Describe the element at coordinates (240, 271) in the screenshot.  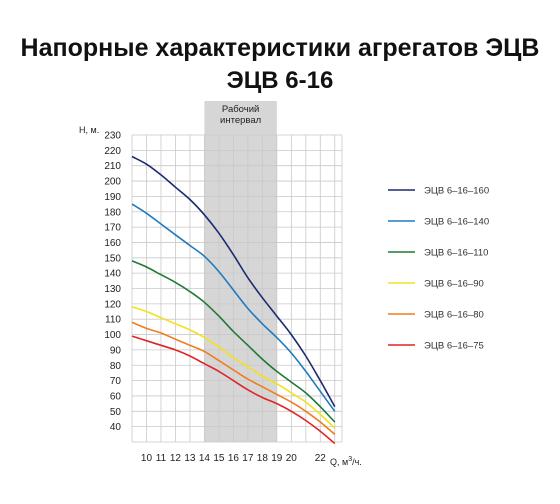
I see `working-interval-rect` at that location.